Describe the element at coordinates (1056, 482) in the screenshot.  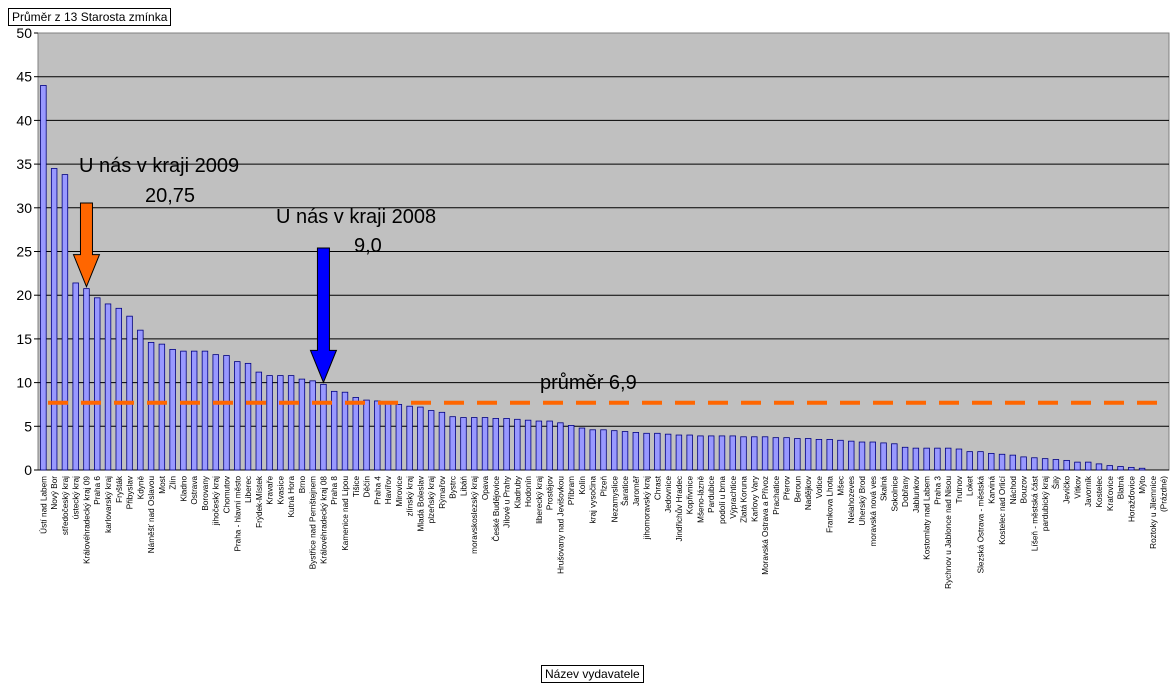
I see `x-tick-label: Šilý` at that location.